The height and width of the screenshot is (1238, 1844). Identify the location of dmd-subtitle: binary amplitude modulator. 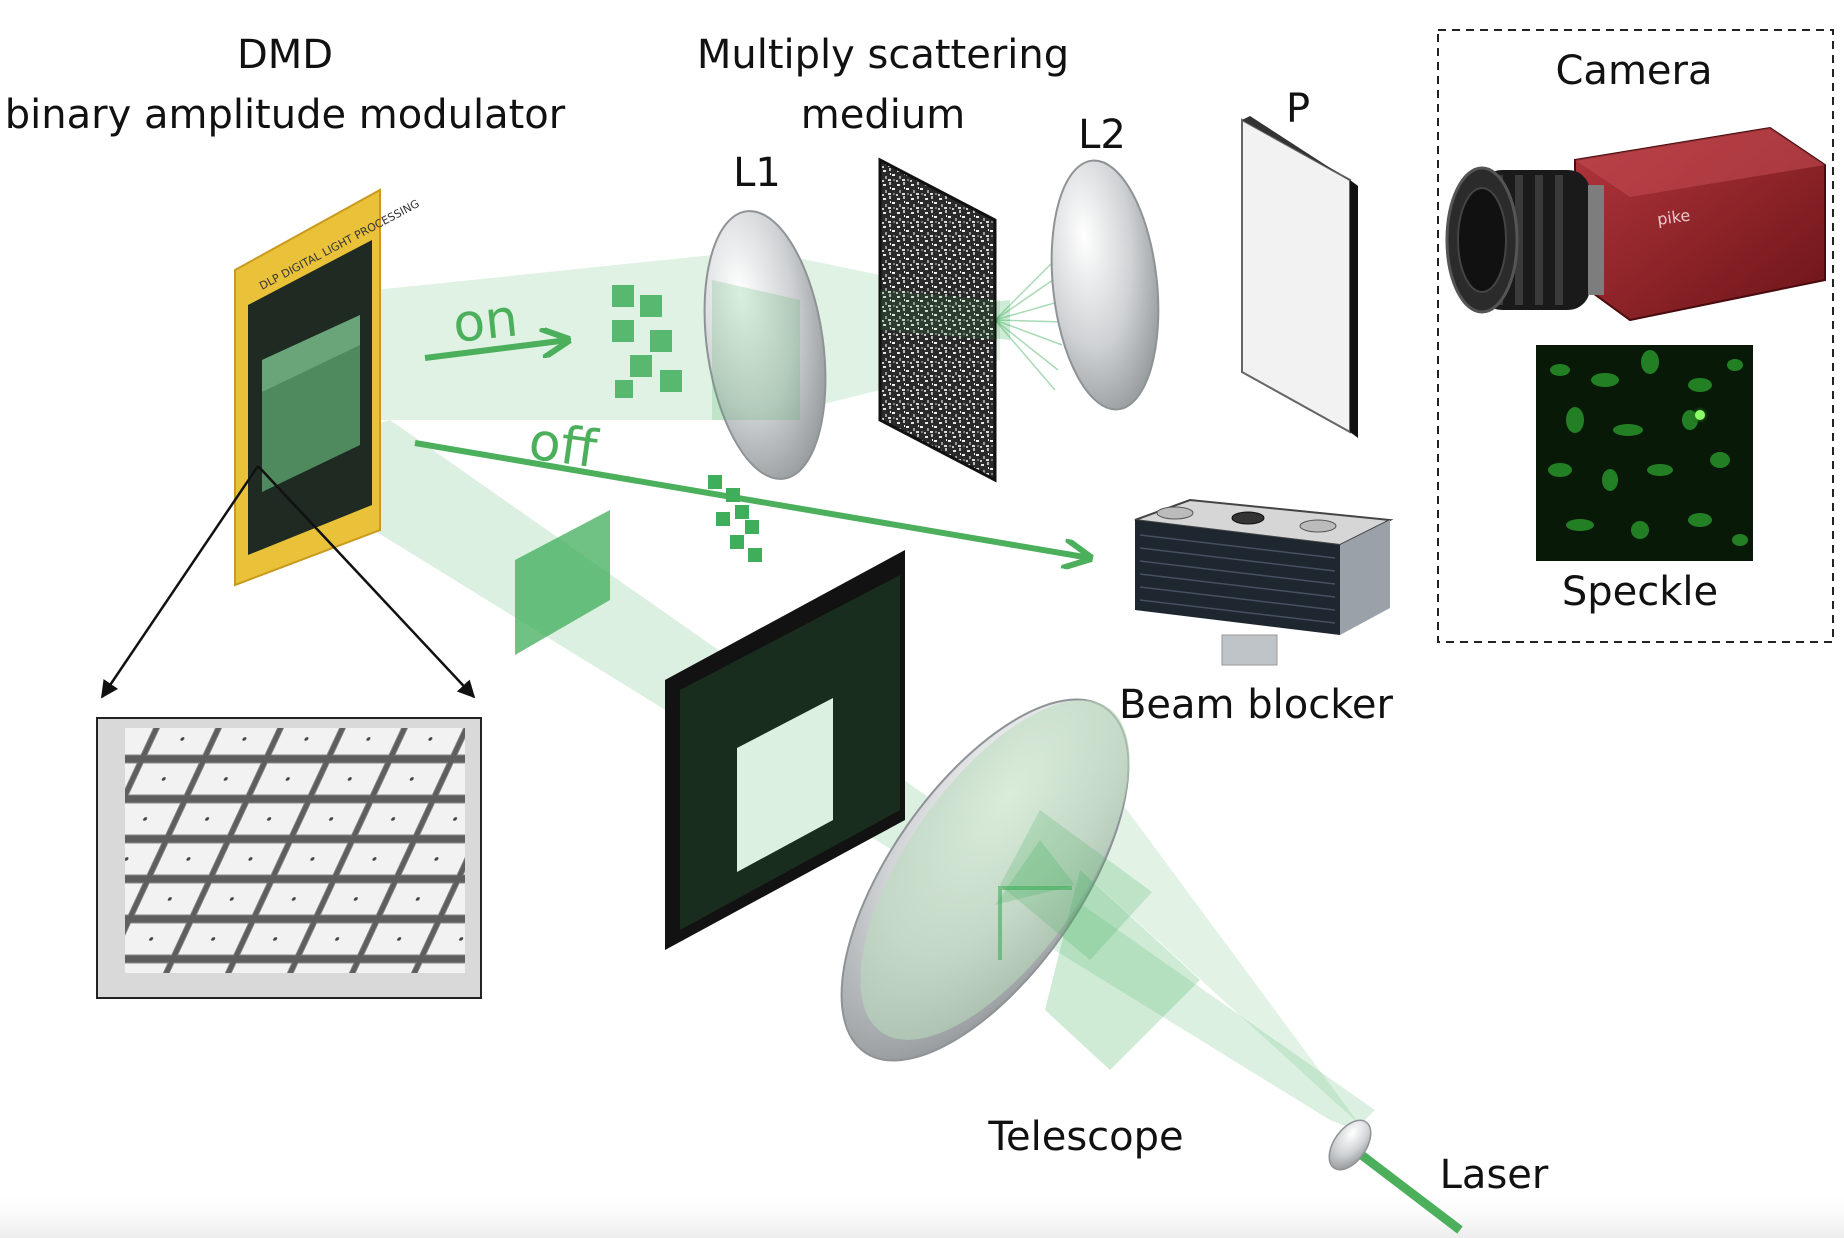
(285, 115).